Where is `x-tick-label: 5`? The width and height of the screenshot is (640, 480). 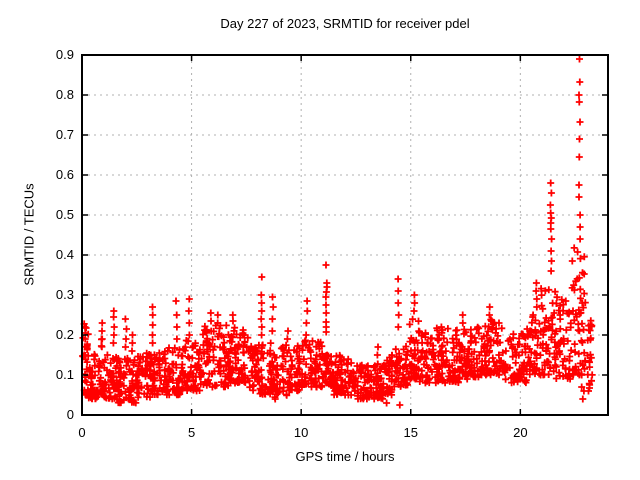
x-tick-label: 5 is located at coordinates (191, 432).